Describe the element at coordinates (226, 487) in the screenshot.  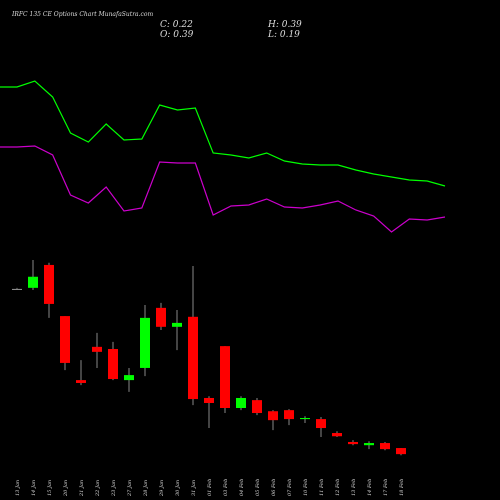
I see `x-tick-label: 03 Feb` at that location.